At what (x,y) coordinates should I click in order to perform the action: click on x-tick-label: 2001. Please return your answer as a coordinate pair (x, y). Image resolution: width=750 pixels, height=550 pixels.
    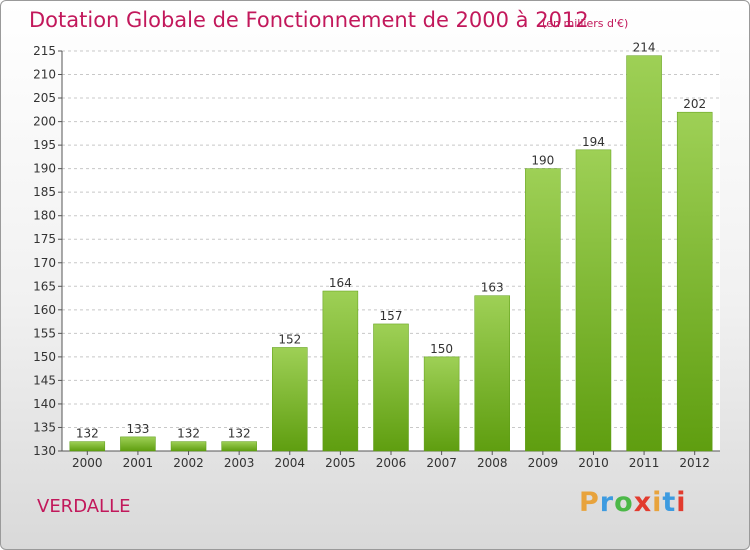
    Looking at the image, I should click on (138, 463).